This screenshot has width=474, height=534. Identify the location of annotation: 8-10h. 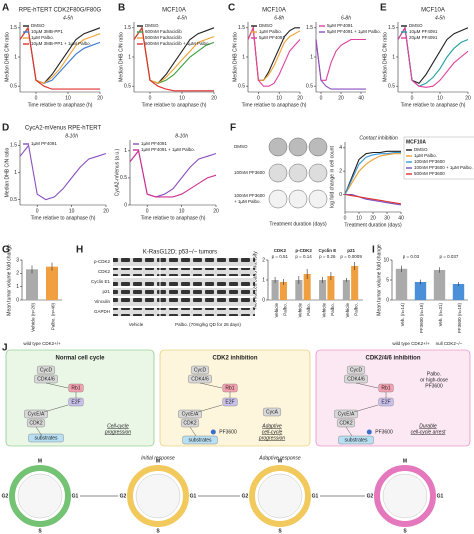
(181, 136).